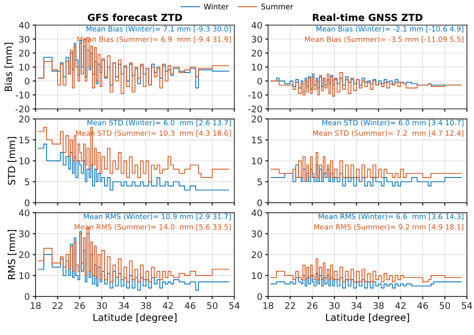 This screenshot has height=335, width=474. I want to click on y-axis-title: STD [mm], so click(12, 161).